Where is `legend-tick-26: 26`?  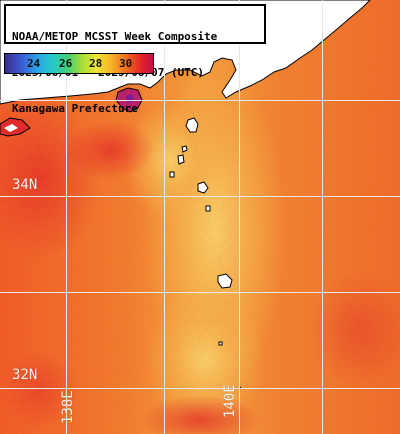 legend-tick-26: 26 is located at coordinates (66, 63).